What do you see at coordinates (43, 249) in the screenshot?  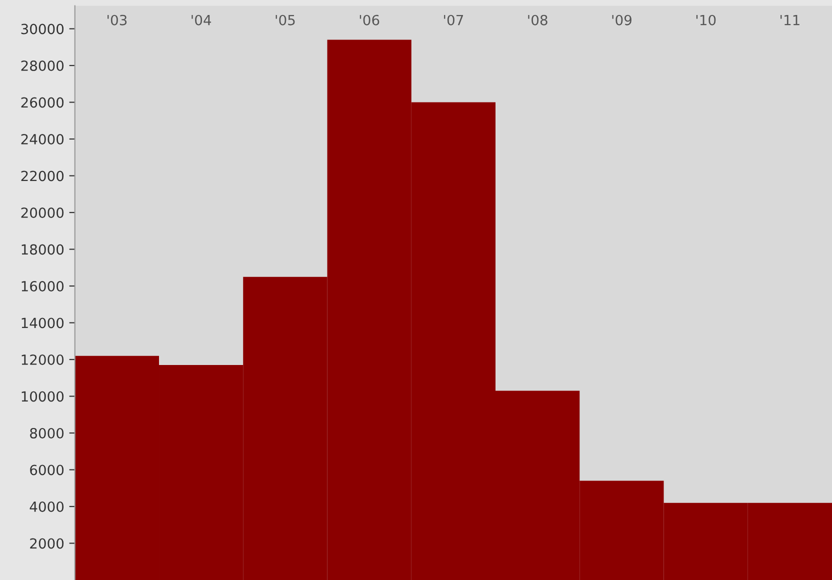 I see `y-tick-label: 18000` at bounding box center [43, 249].